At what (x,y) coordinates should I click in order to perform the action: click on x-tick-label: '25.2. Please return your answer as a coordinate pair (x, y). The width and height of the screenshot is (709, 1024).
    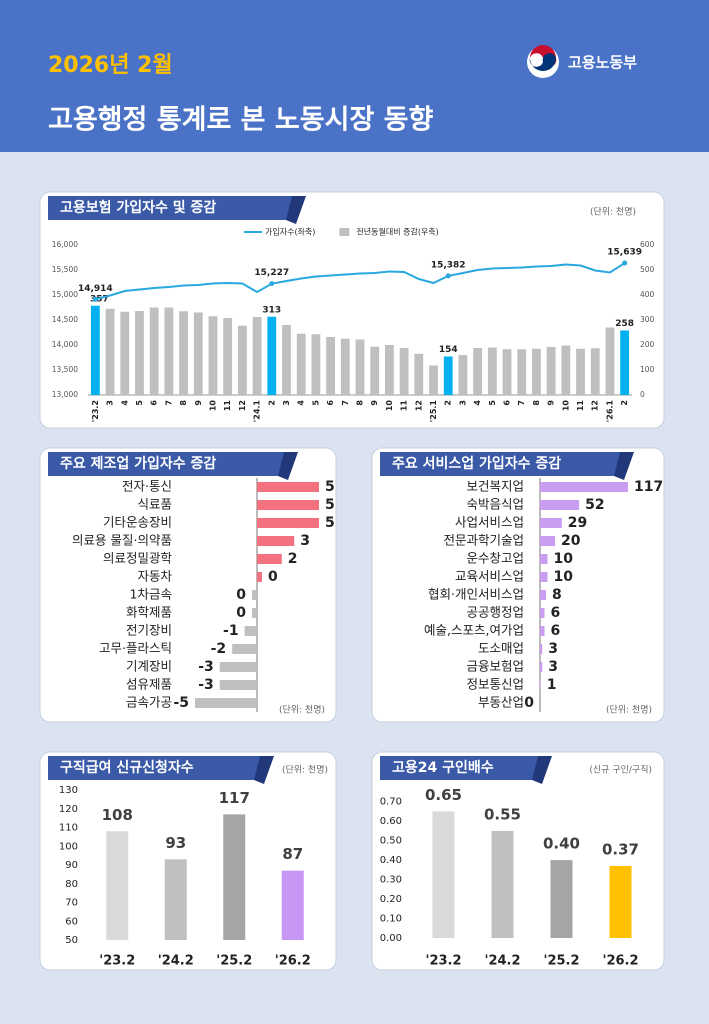
    Looking at the image, I should click on (561, 961).